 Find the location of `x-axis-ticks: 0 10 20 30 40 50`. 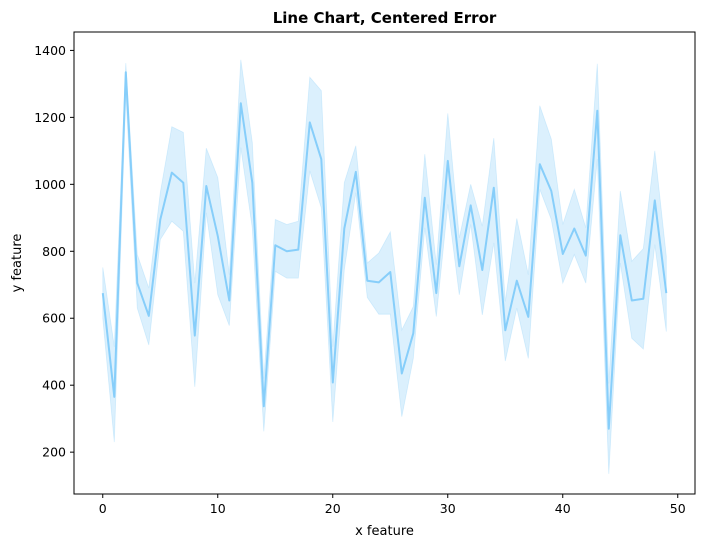

x-axis-ticks: 0 10 20 30 40 50 is located at coordinates (392, 505).